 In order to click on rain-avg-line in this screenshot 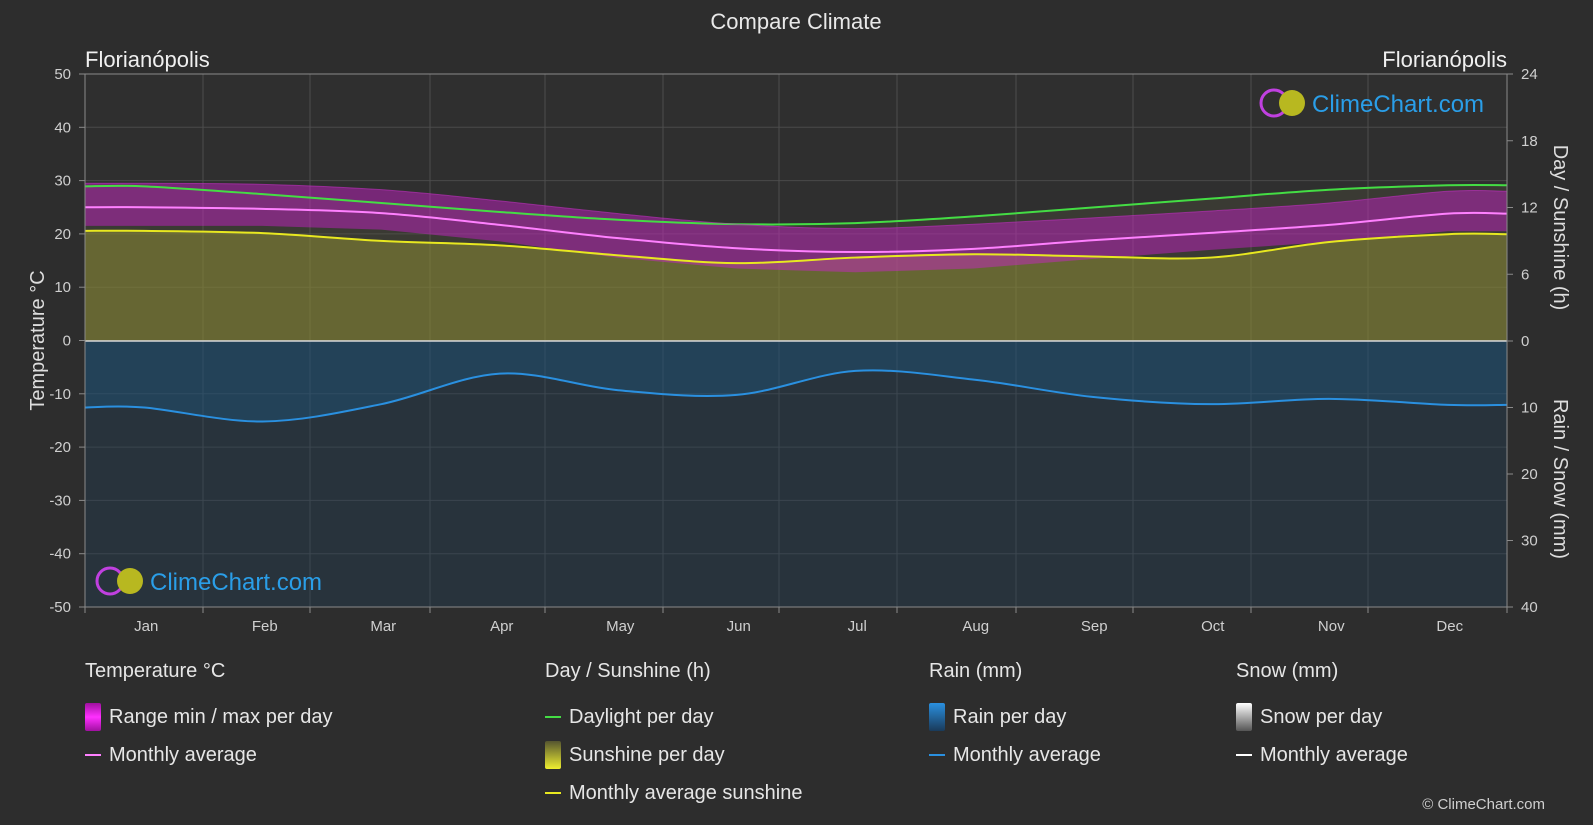, I will do `click(796, 396)`.